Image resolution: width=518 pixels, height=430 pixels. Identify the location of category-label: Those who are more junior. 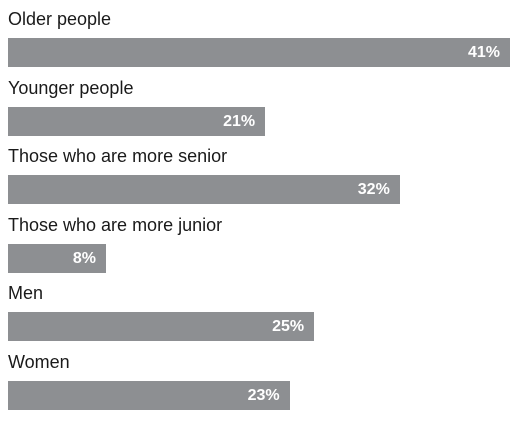
(115, 224).